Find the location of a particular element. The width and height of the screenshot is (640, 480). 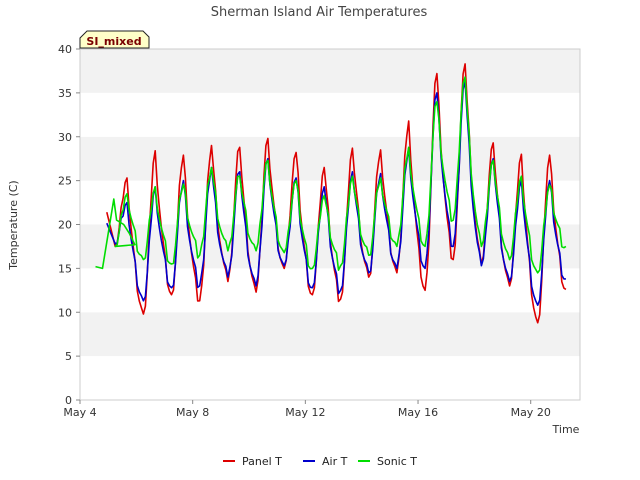

legend-item-sonic-t: Sonic T is located at coordinates (387, 461).